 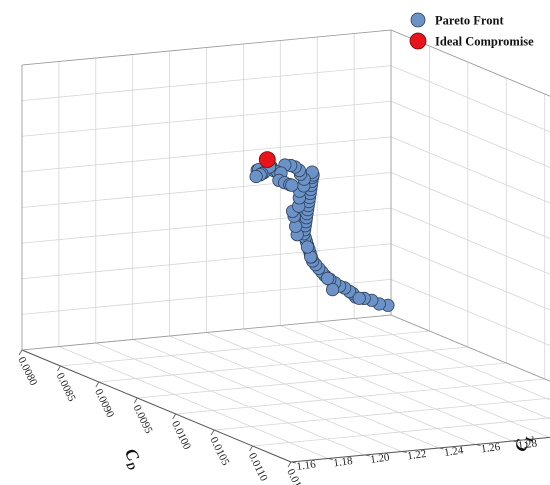 What do you see at coordinates (527, 444) in the screenshot?
I see `y-tick-label: 1.28` at bounding box center [527, 444].